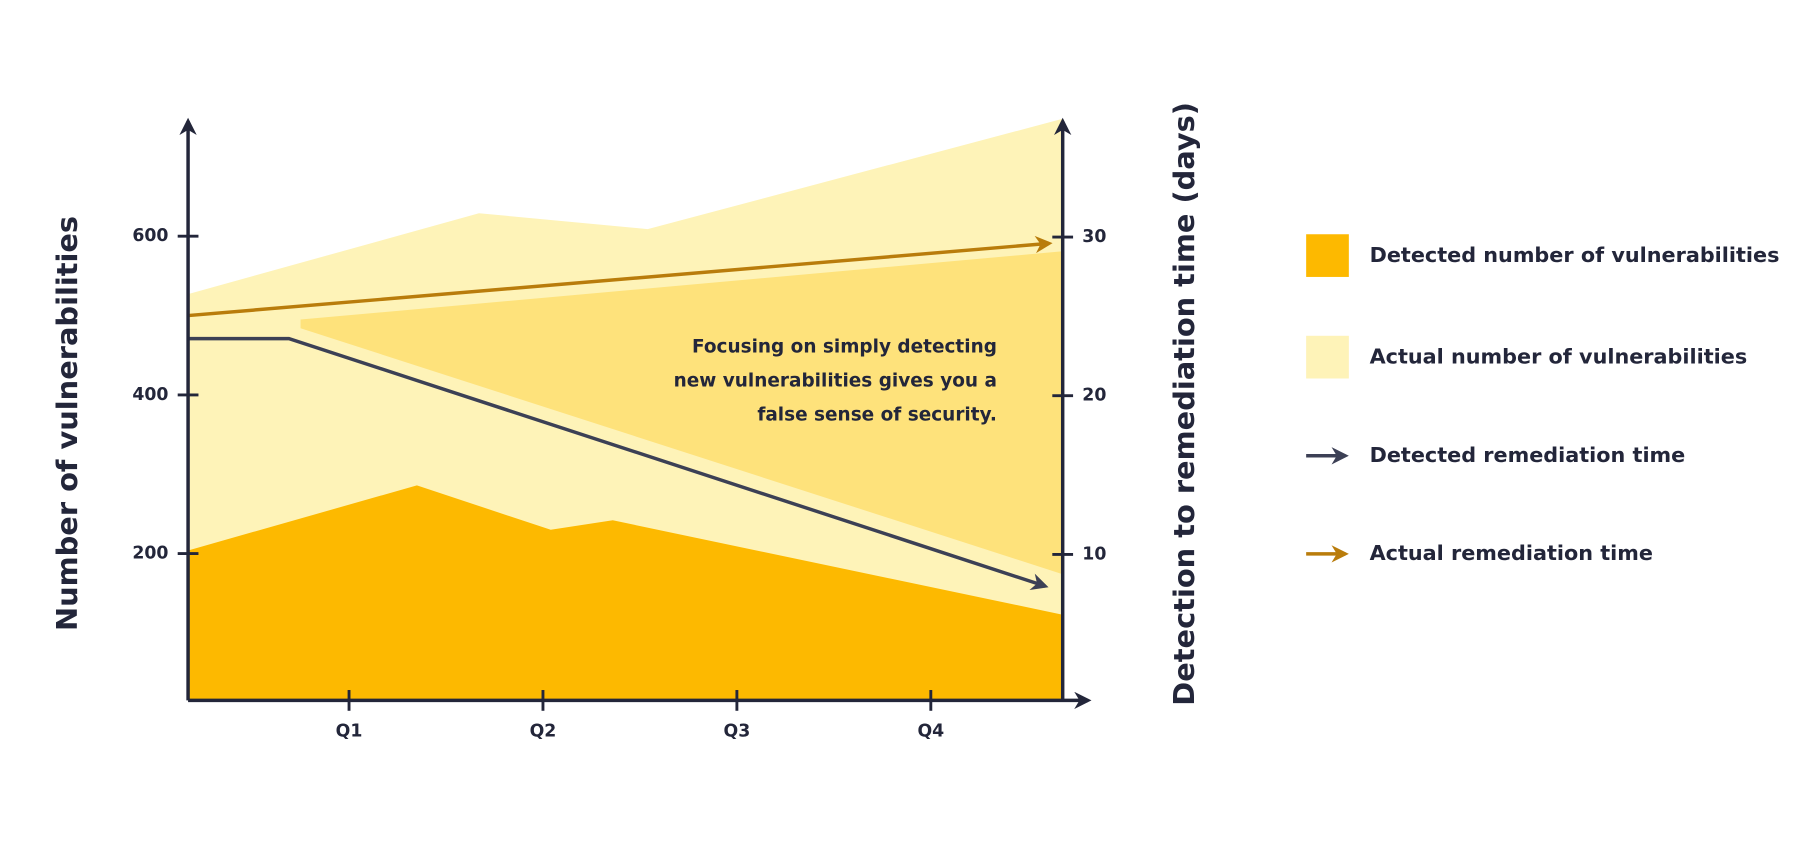 The height and width of the screenshot is (851, 1800). What do you see at coordinates (1094, 396) in the screenshot?
I see `y2-tick-label: 20` at bounding box center [1094, 396].